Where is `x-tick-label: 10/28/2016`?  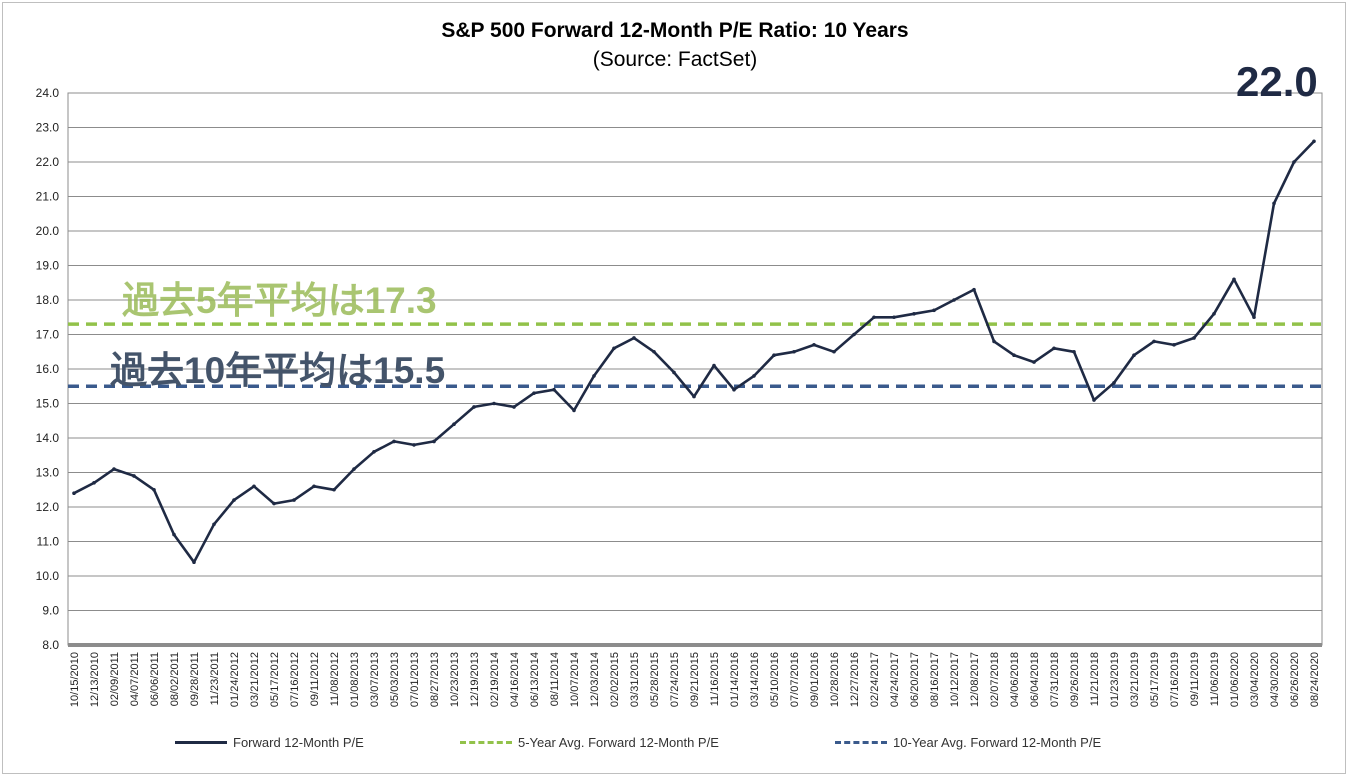 x-tick-label: 10/28/2016 is located at coordinates (835, 679).